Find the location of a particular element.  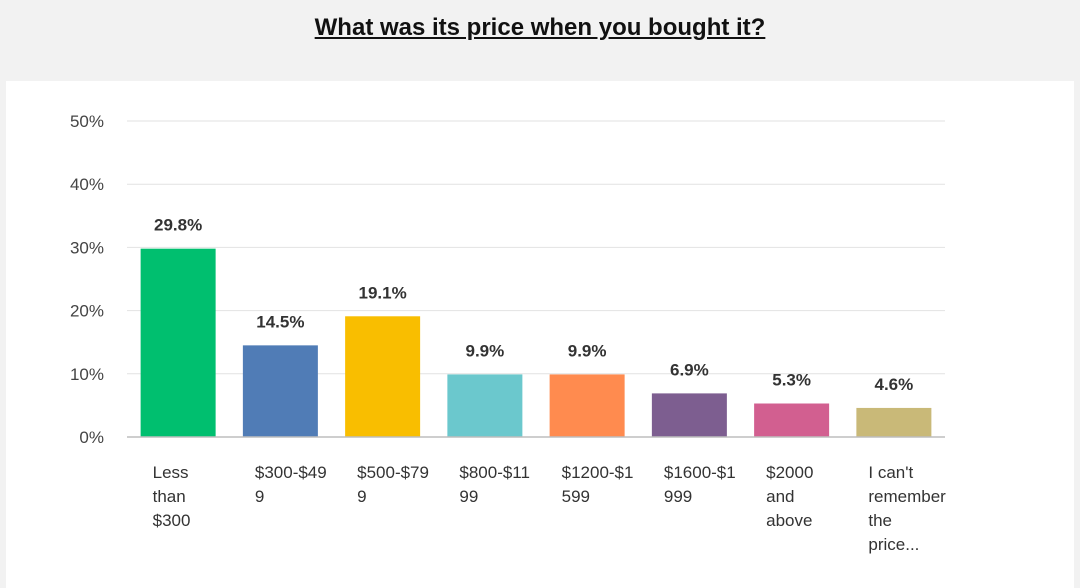

x-tick-label: $300 is located at coordinates (172, 520).